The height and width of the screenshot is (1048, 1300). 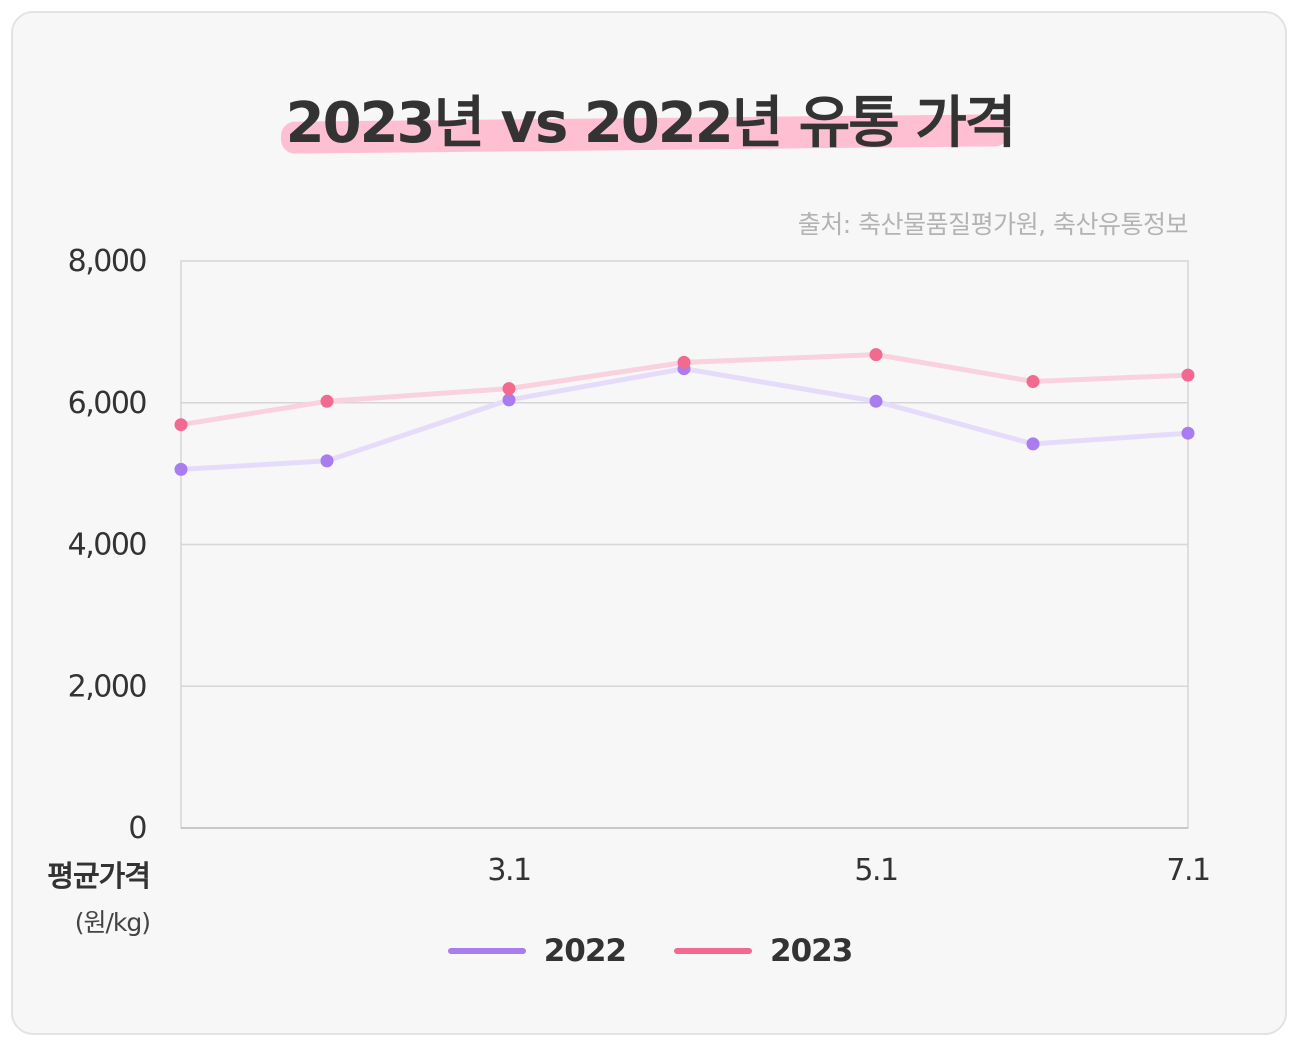 What do you see at coordinates (508, 870) in the screenshot?
I see `x-tick-label: 3.1` at bounding box center [508, 870].